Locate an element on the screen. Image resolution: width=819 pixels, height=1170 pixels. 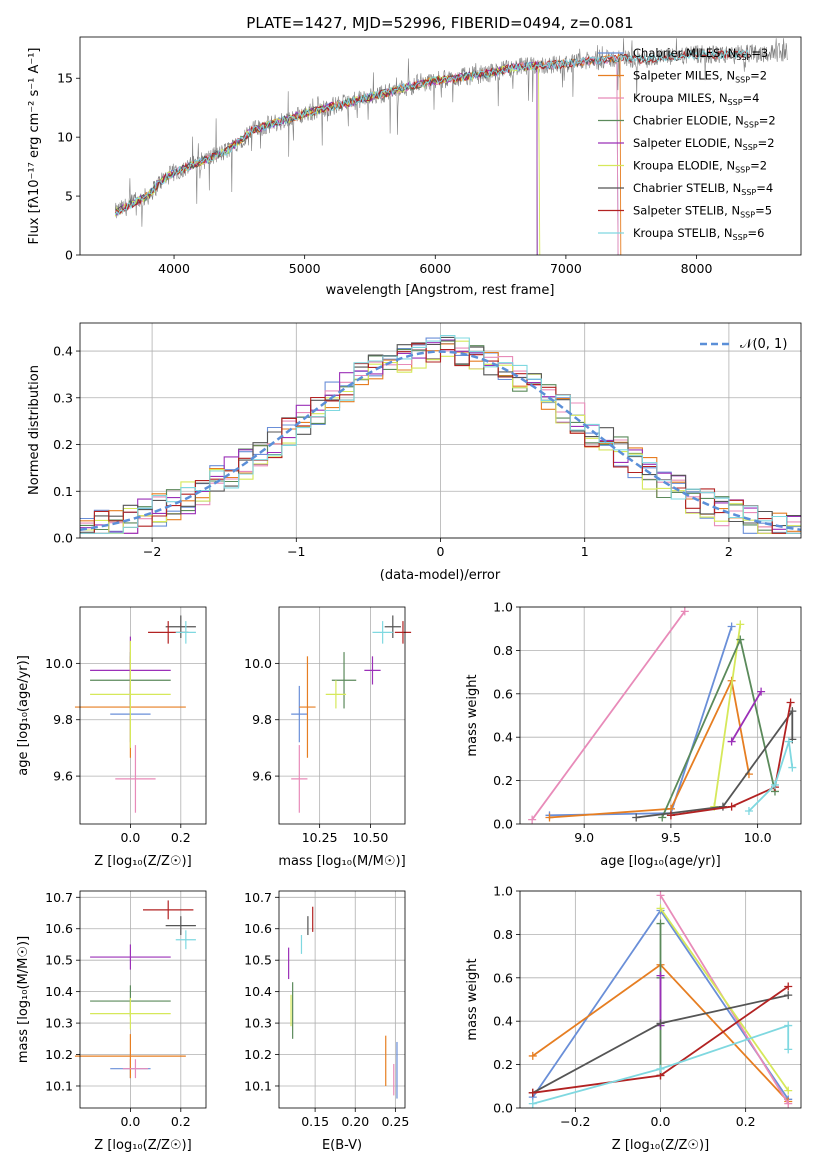
weight_vs_Z-ytick-label: 1.0 is located at coordinates (503, 891).